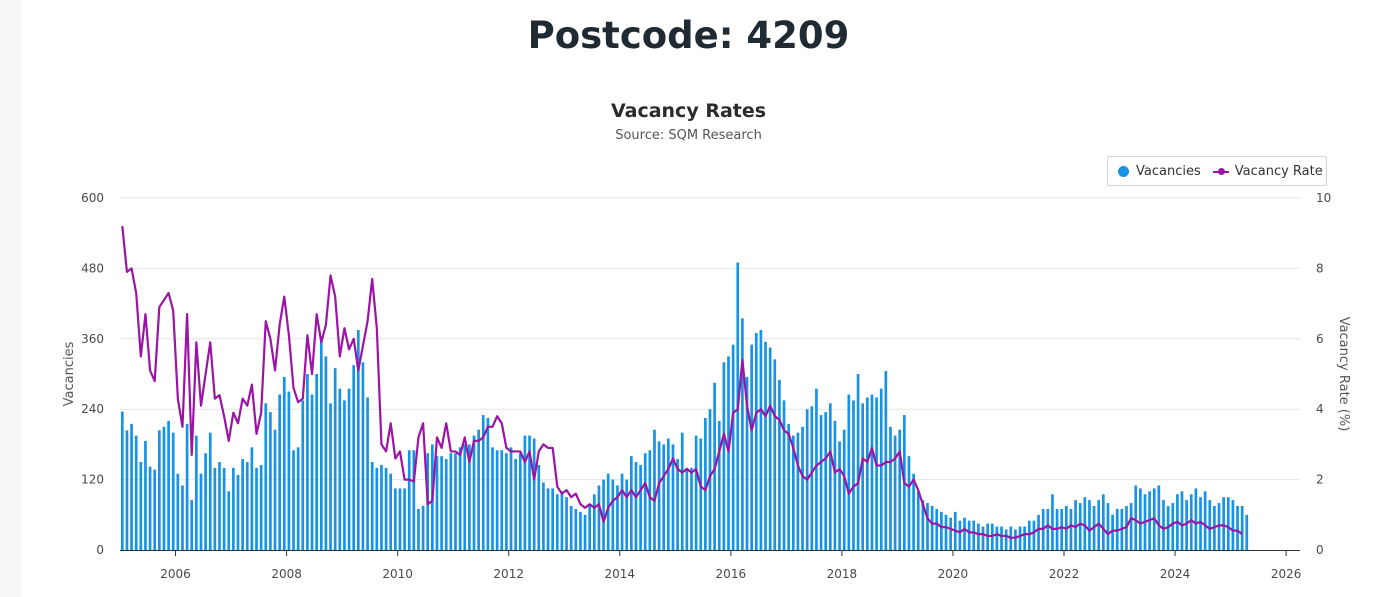  I want to click on x-tick-label: 2022, so click(1064, 574).